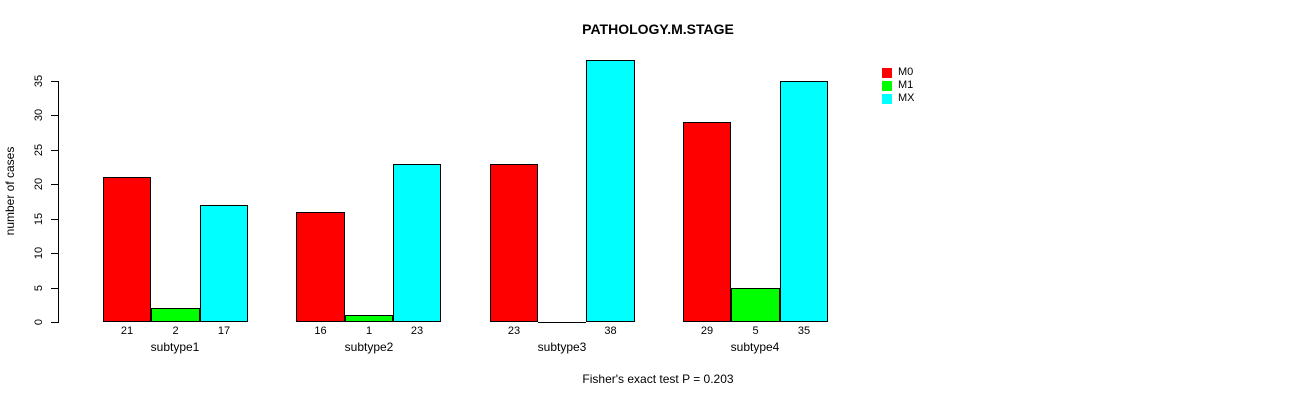 This screenshot has height=400, width=1290. What do you see at coordinates (39, 288) in the screenshot?
I see `y-tick-label: 5` at bounding box center [39, 288].